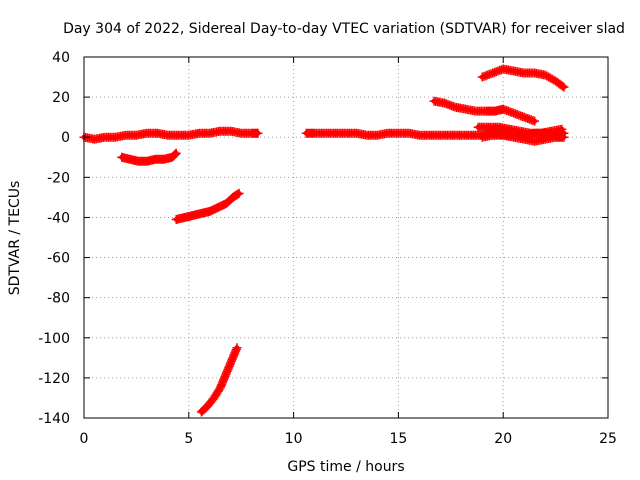  What do you see at coordinates (345, 467) in the screenshot?
I see `x-axis-label: GPS time / hours` at bounding box center [345, 467].